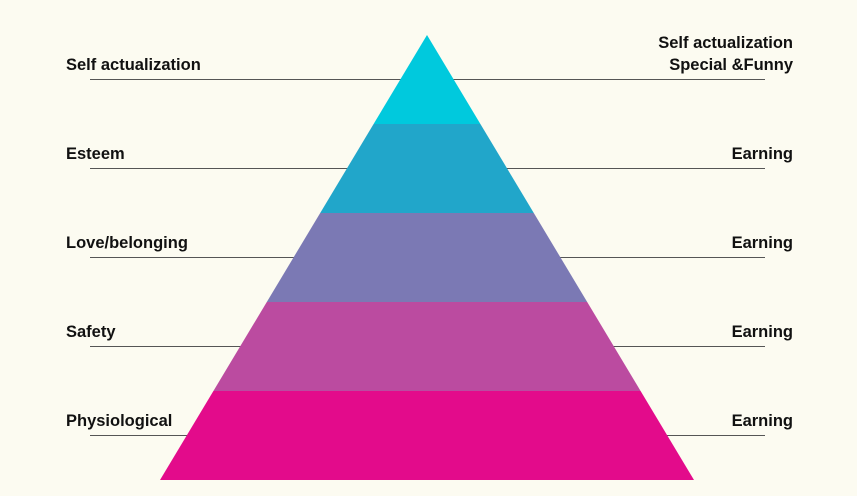  Describe the element at coordinates (133, 65) in the screenshot. I see `left-label: Self actualization` at that location.